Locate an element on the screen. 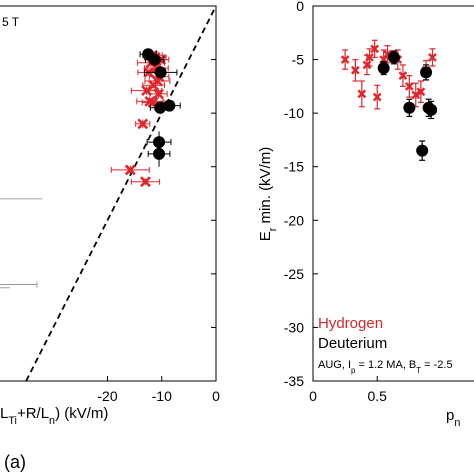  right-xaxis-label: pn is located at coordinates (453, 418).